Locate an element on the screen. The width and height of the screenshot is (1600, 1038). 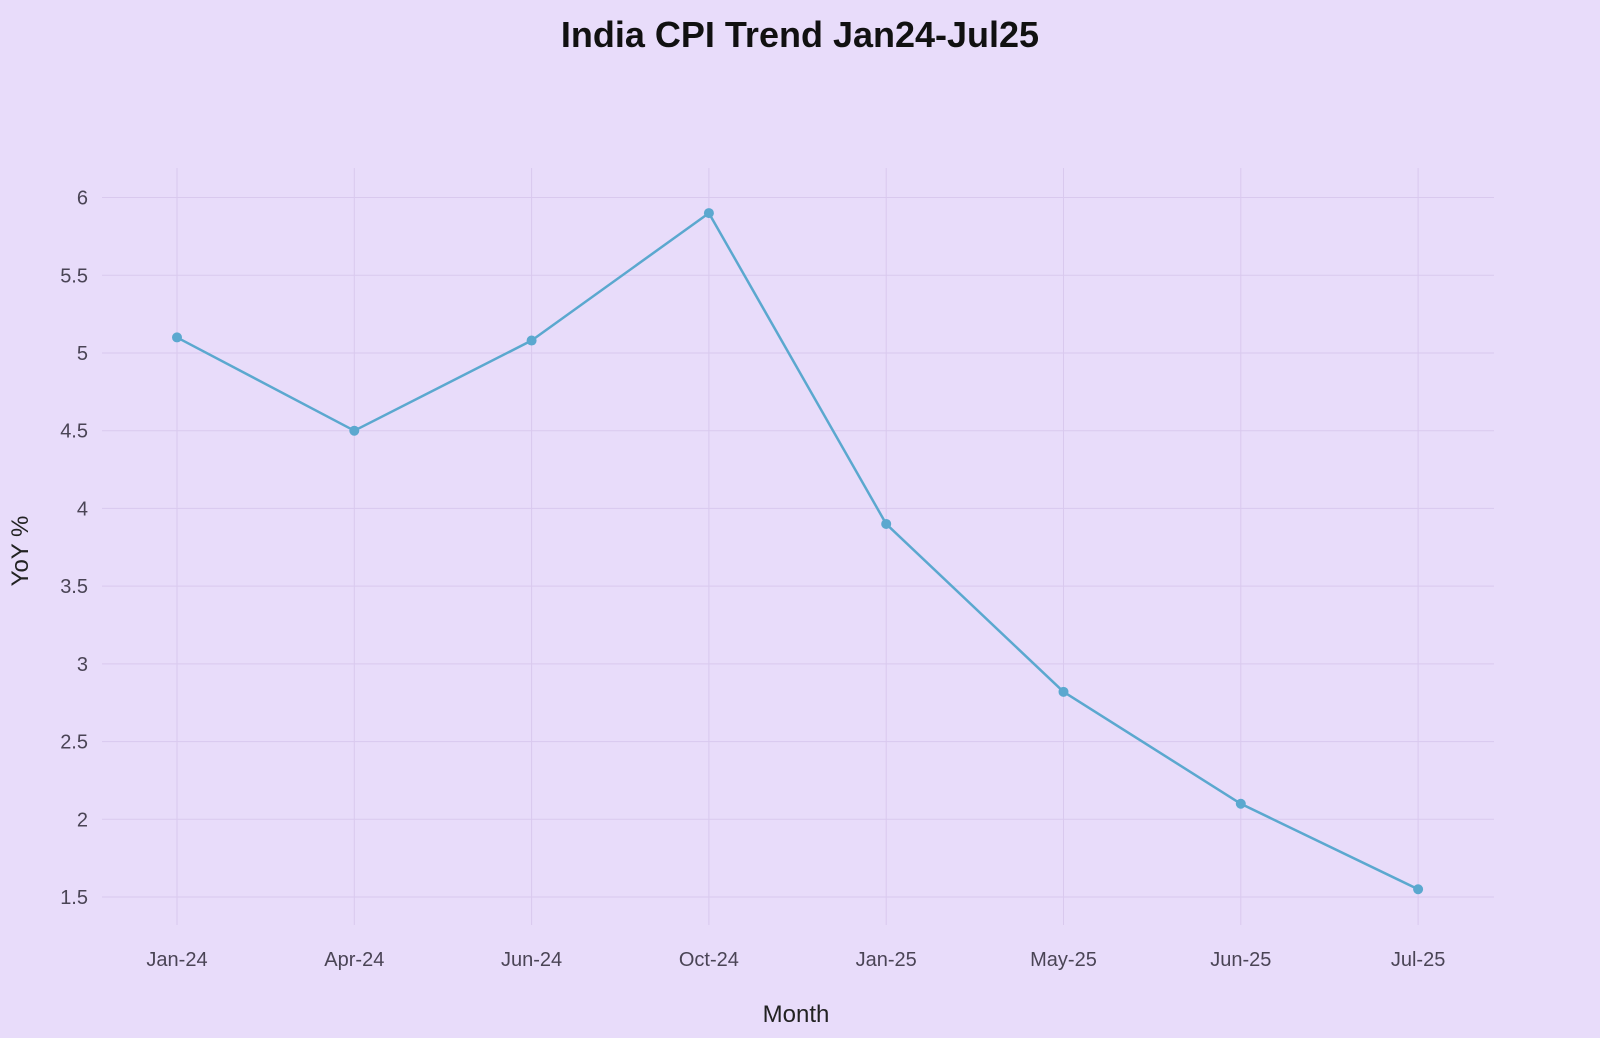
x-tick-label: Jun-24 is located at coordinates (531, 960).